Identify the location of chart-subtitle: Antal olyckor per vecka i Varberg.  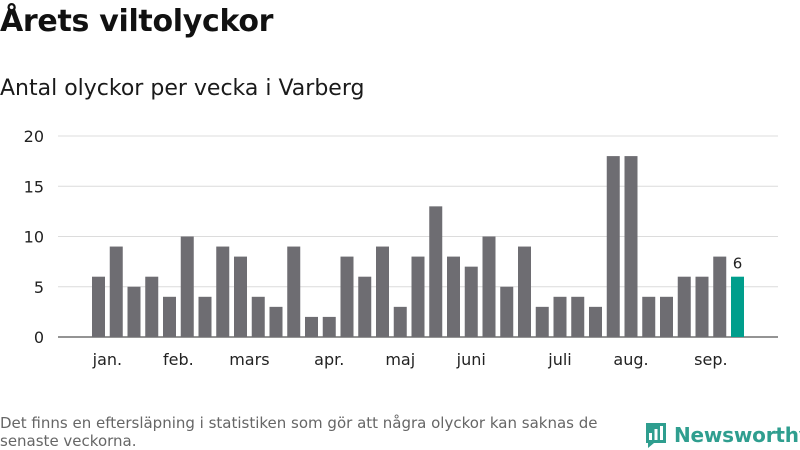
(182, 88).